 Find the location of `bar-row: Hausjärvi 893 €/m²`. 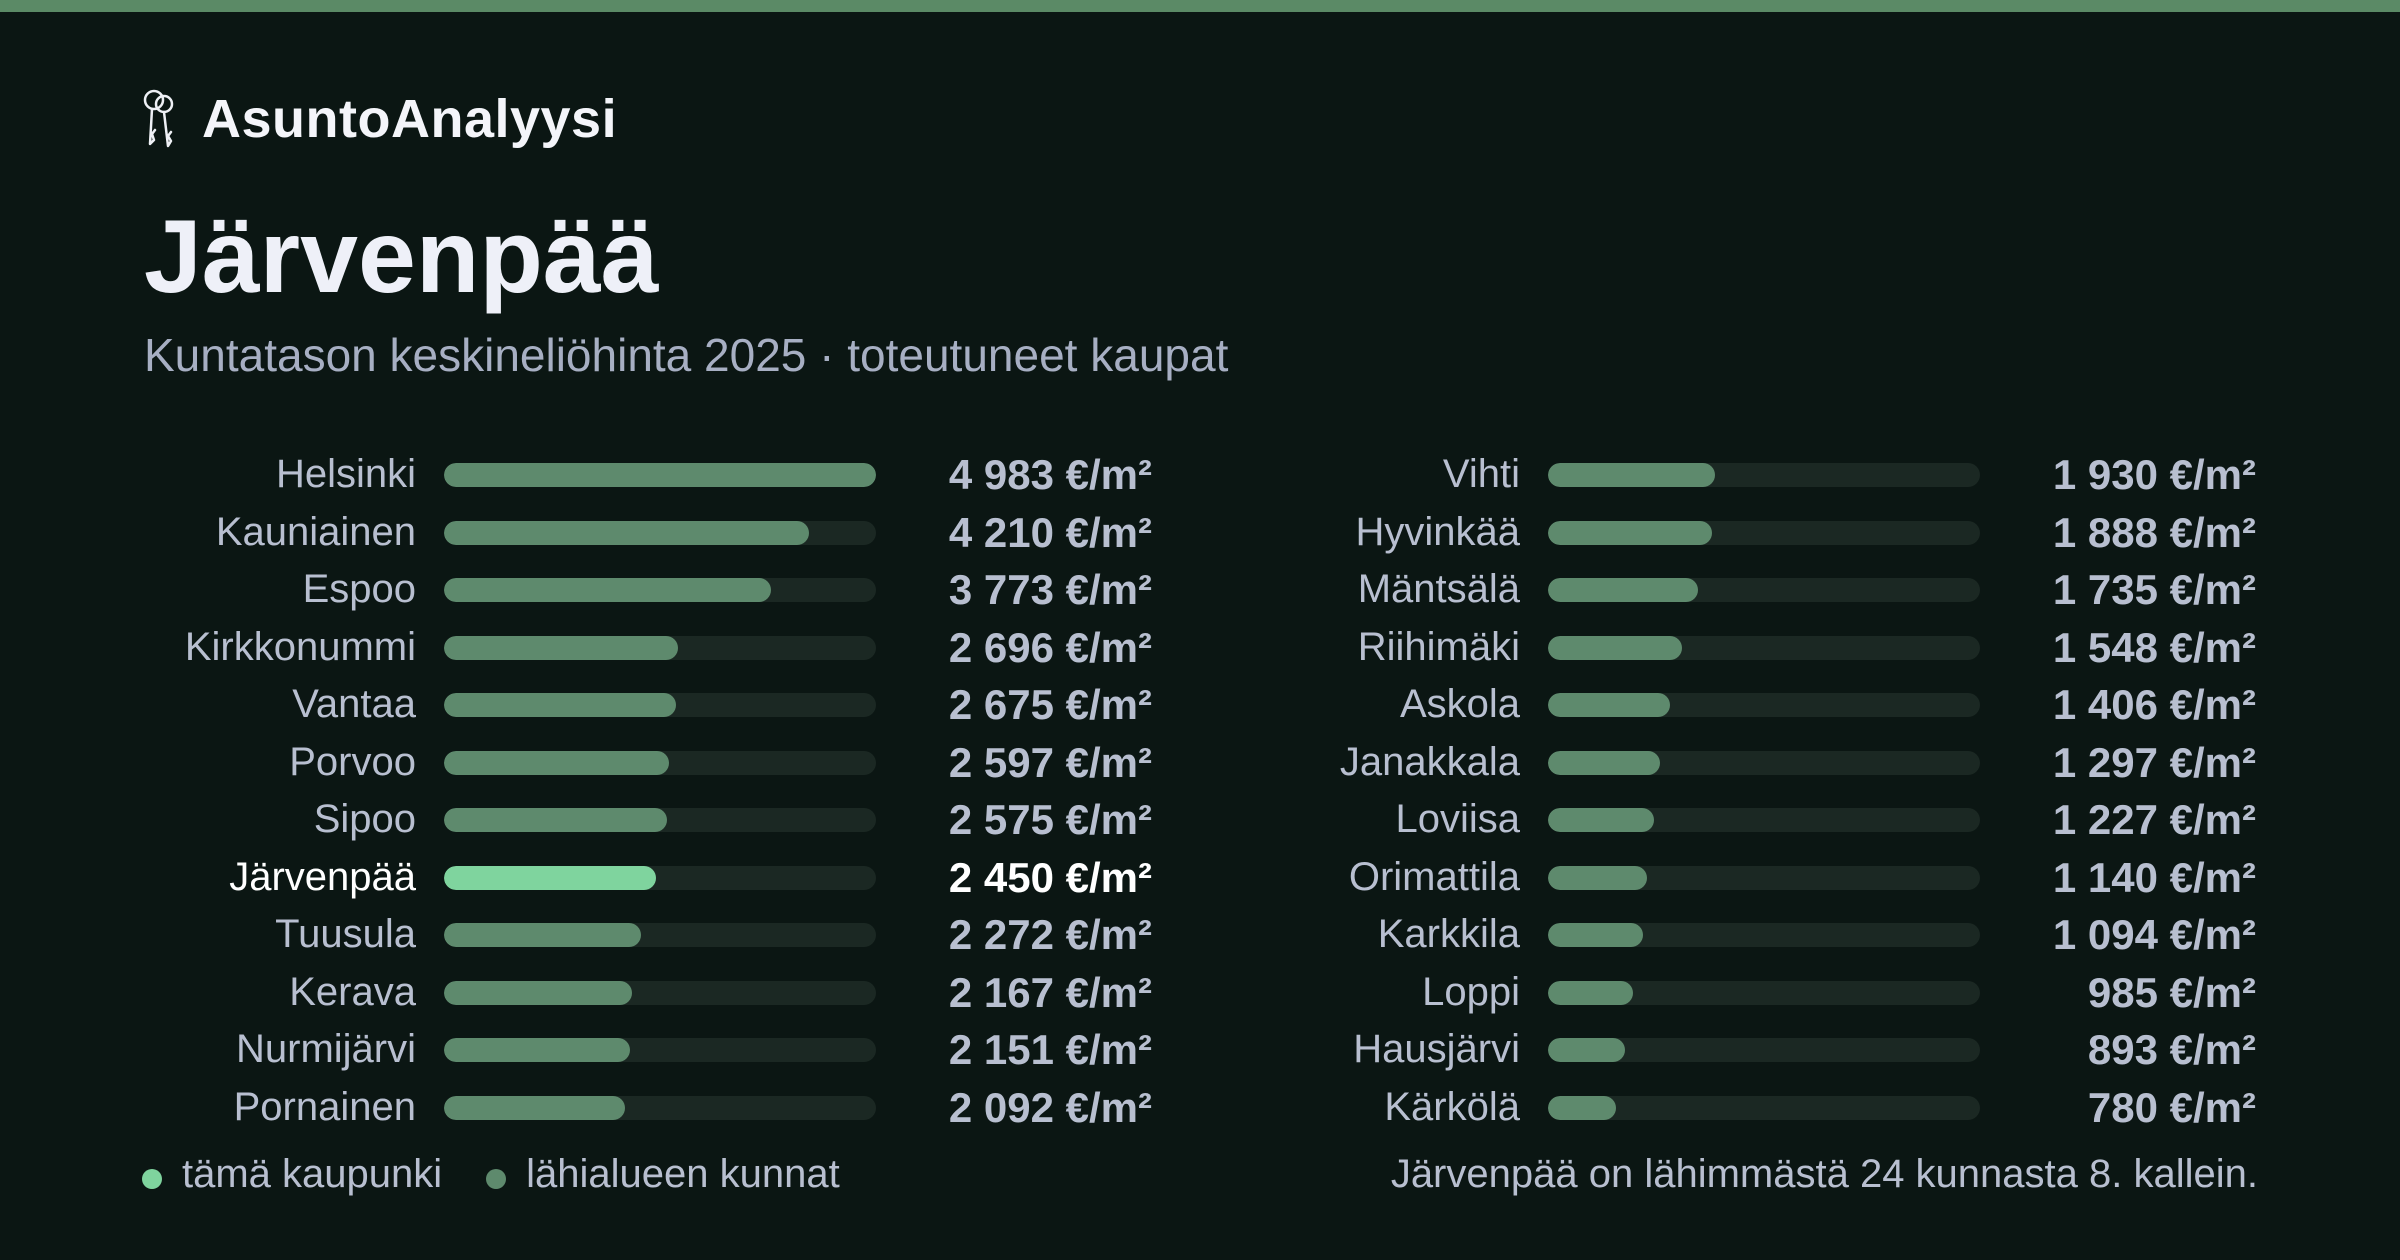

bar-row: Hausjärvi 893 €/m² is located at coordinates (1694, 1050).